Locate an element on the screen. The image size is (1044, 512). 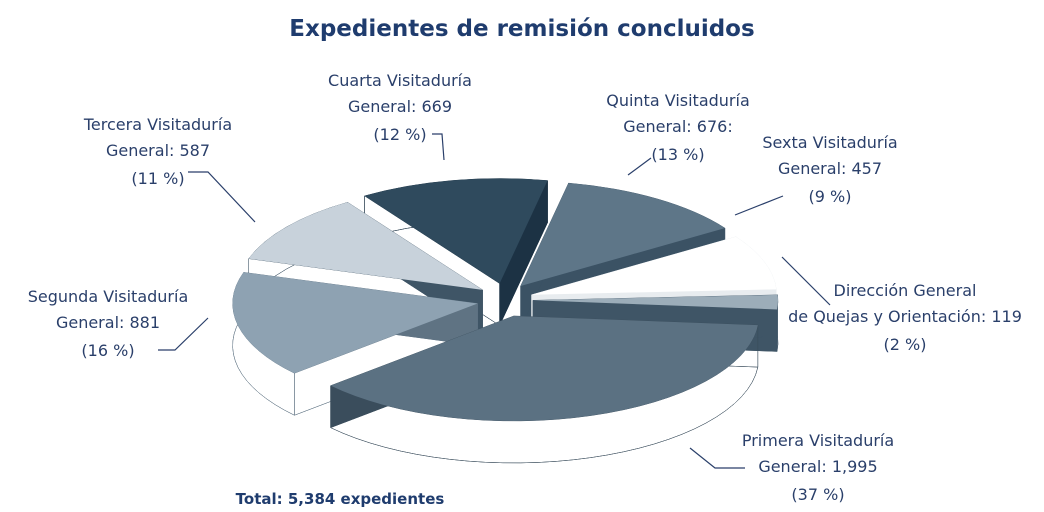
label-line: General: 669 is located at coordinates (400, 106).